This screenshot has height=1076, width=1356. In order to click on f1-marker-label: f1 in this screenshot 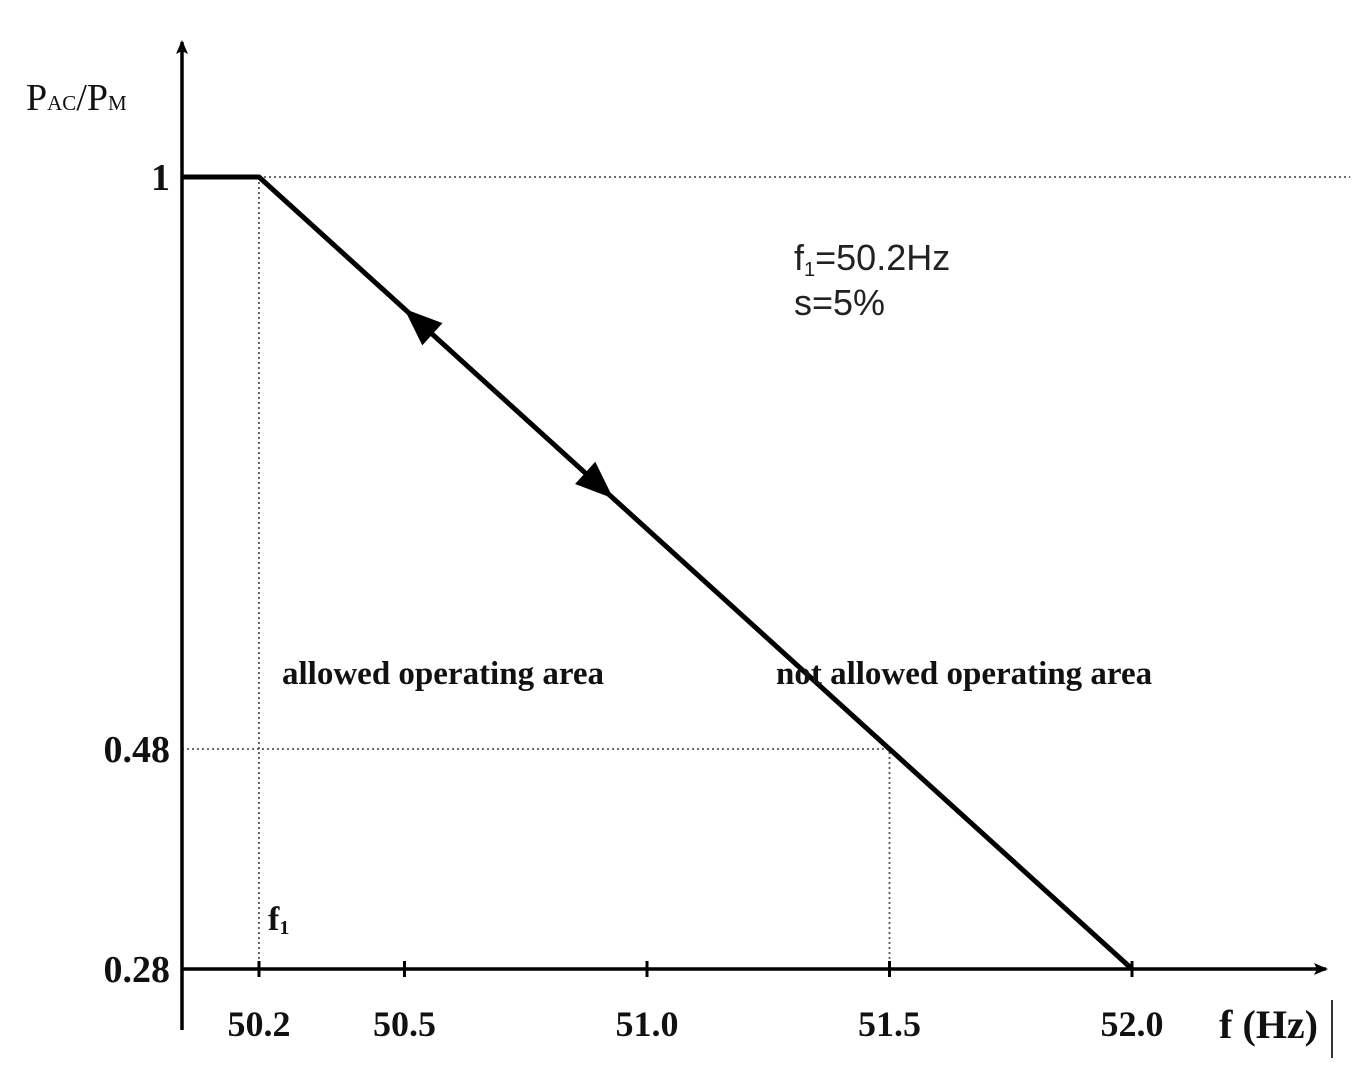, I will do `click(278, 920)`.